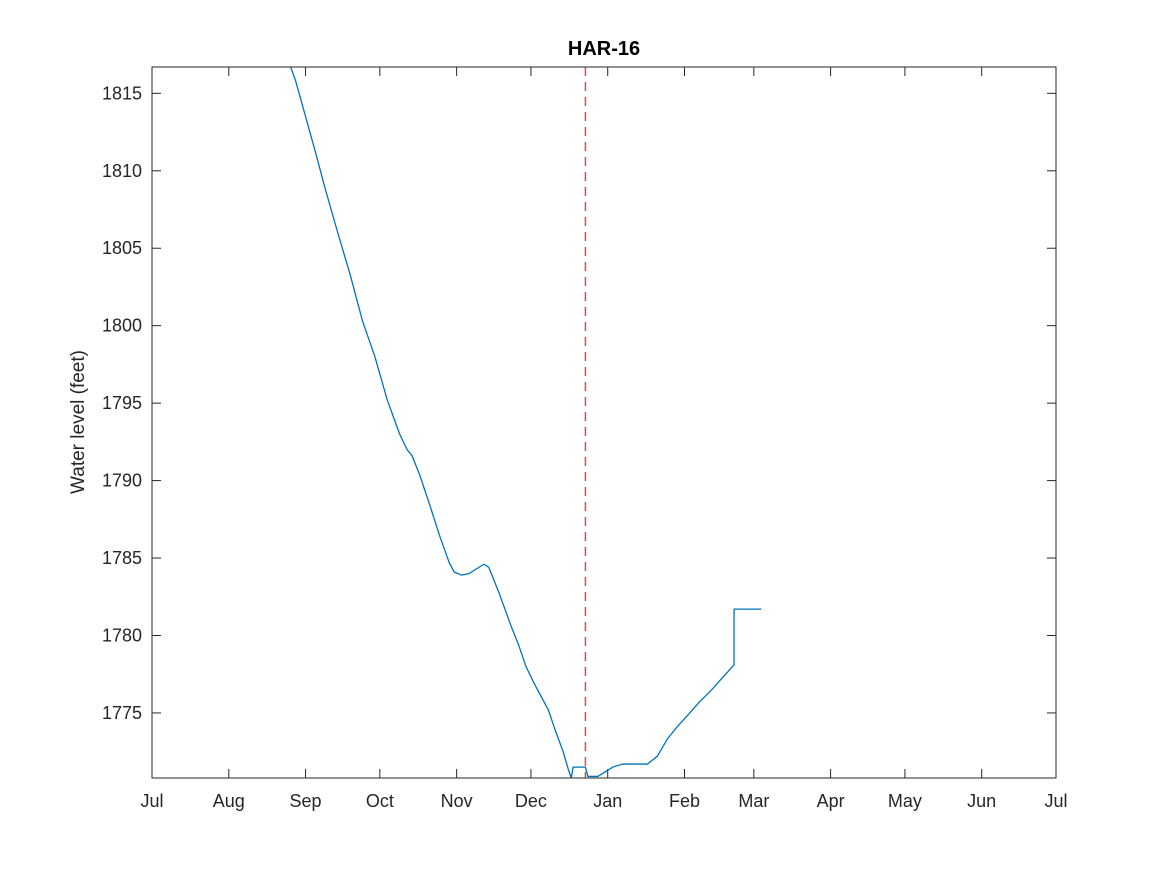 The width and height of the screenshot is (1167, 875). I want to click on x-tick-label: Apr, so click(831, 801).